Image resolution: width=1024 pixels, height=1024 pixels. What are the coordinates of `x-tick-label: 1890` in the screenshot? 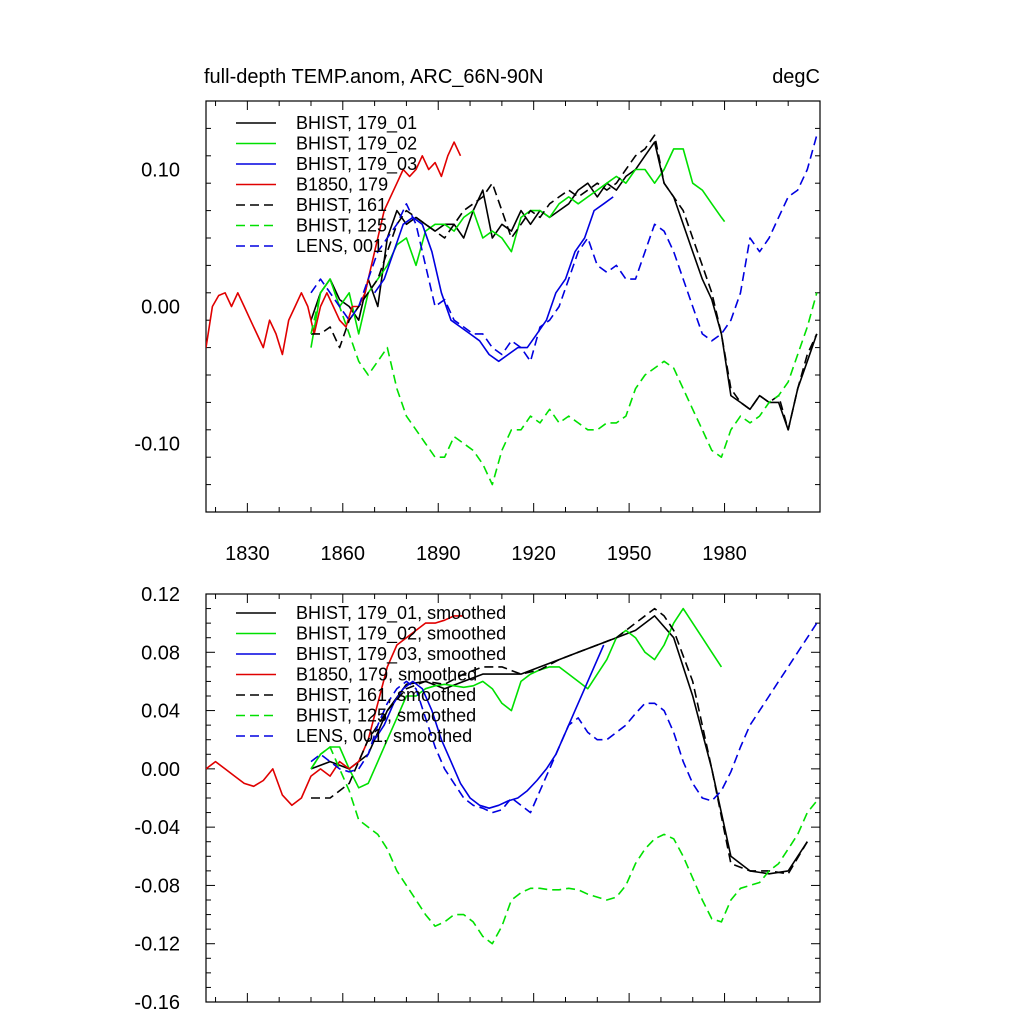 It's located at (438, 554).